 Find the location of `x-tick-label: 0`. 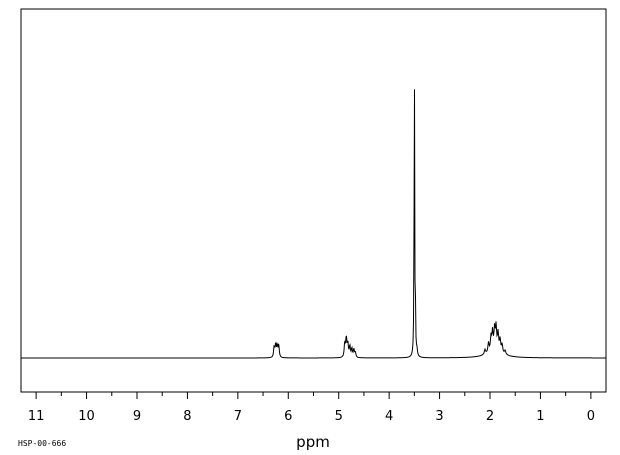

x-tick-label: 0 is located at coordinates (591, 416).